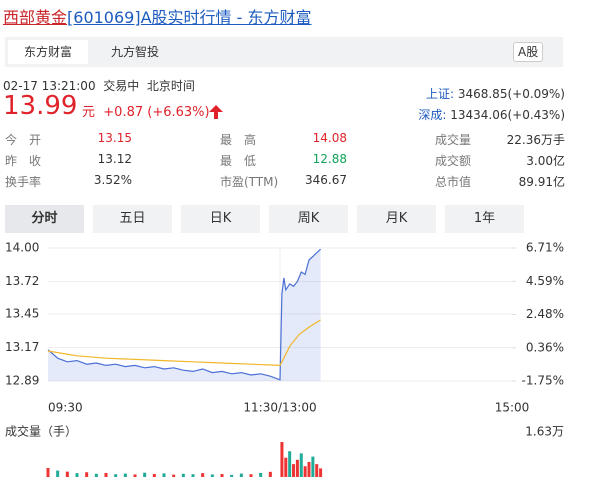 The height and width of the screenshot is (483, 593). What do you see at coordinates (545, 314) in the screenshot?
I see `y2-tick-label: 2.48%` at bounding box center [545, 314].